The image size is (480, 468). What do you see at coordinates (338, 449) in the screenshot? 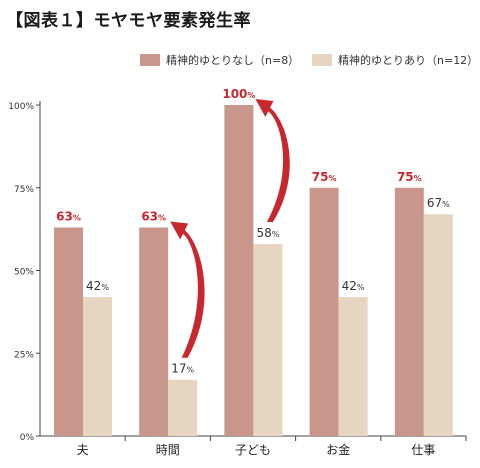
I see `x-tick-label: お金` at bounding box center [338, 449].